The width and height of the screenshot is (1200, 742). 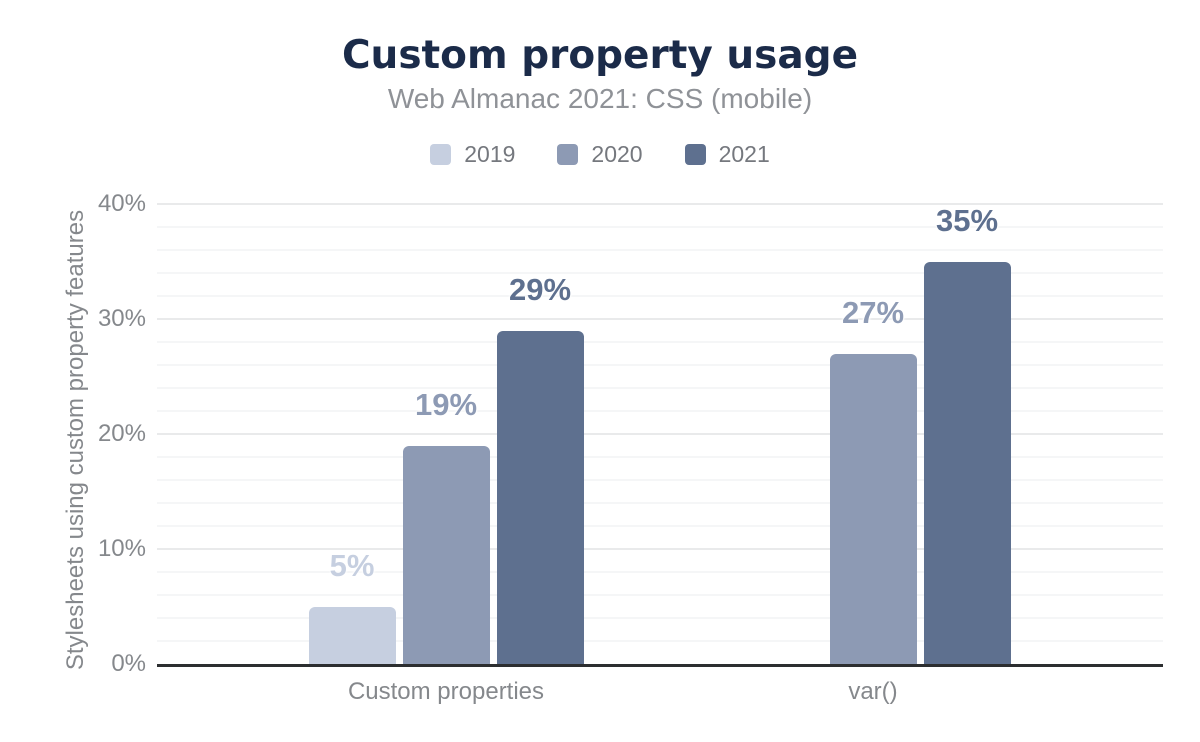 What do you see at coordinates (873, 691) in the screenshot?
I see `x-category-label: var()` at bounding box center [873, 691].